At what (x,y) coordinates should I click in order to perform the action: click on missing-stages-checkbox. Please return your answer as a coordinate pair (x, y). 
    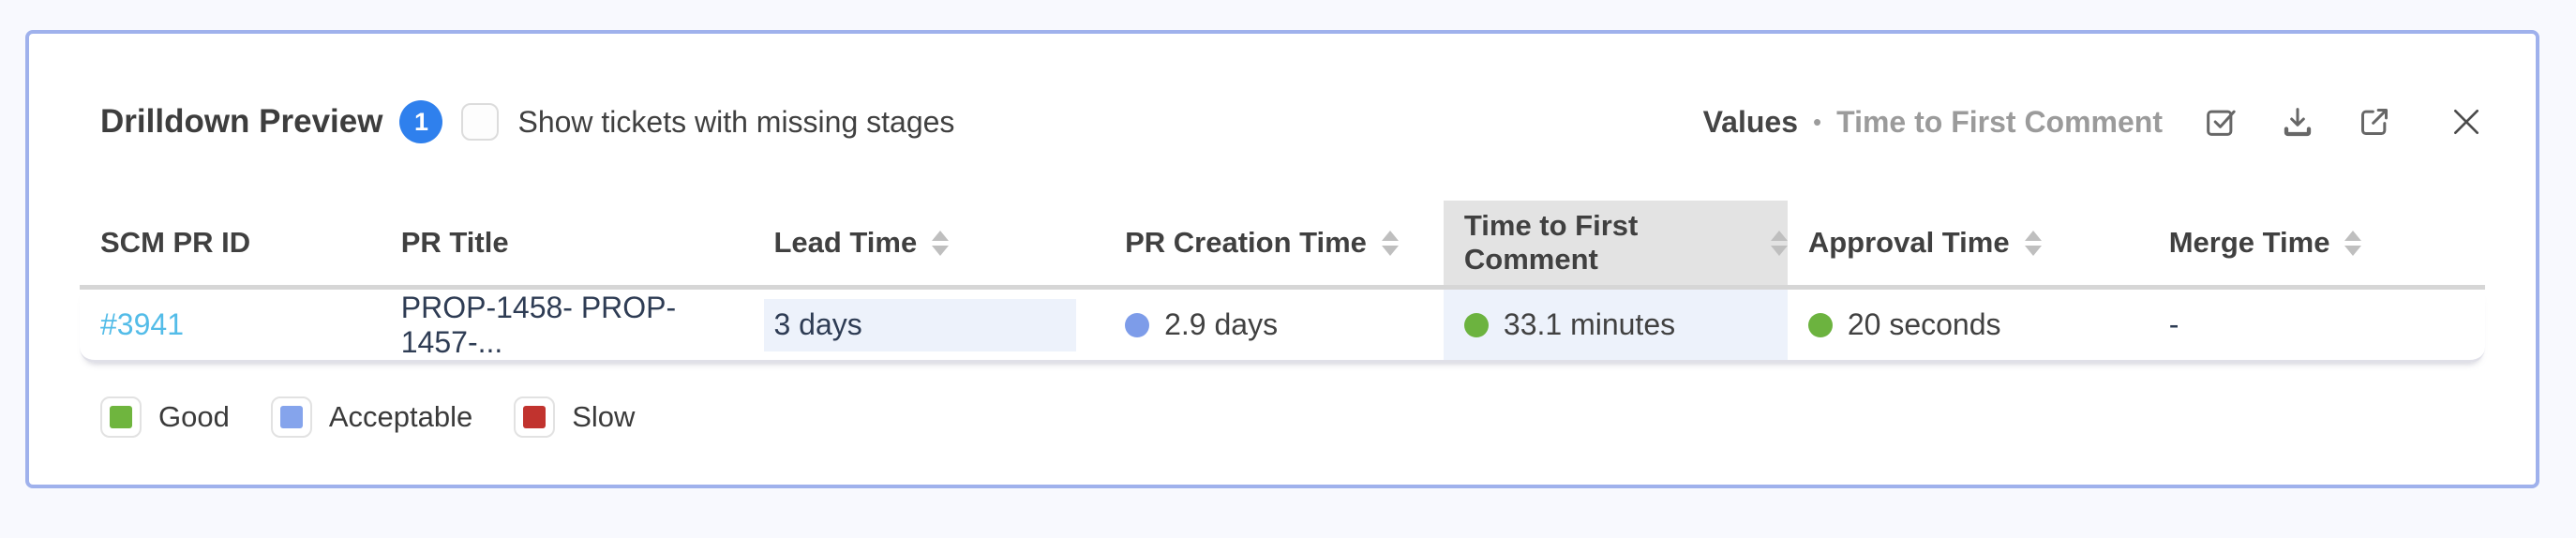
    Looking at the image, I should click on (480, 122).